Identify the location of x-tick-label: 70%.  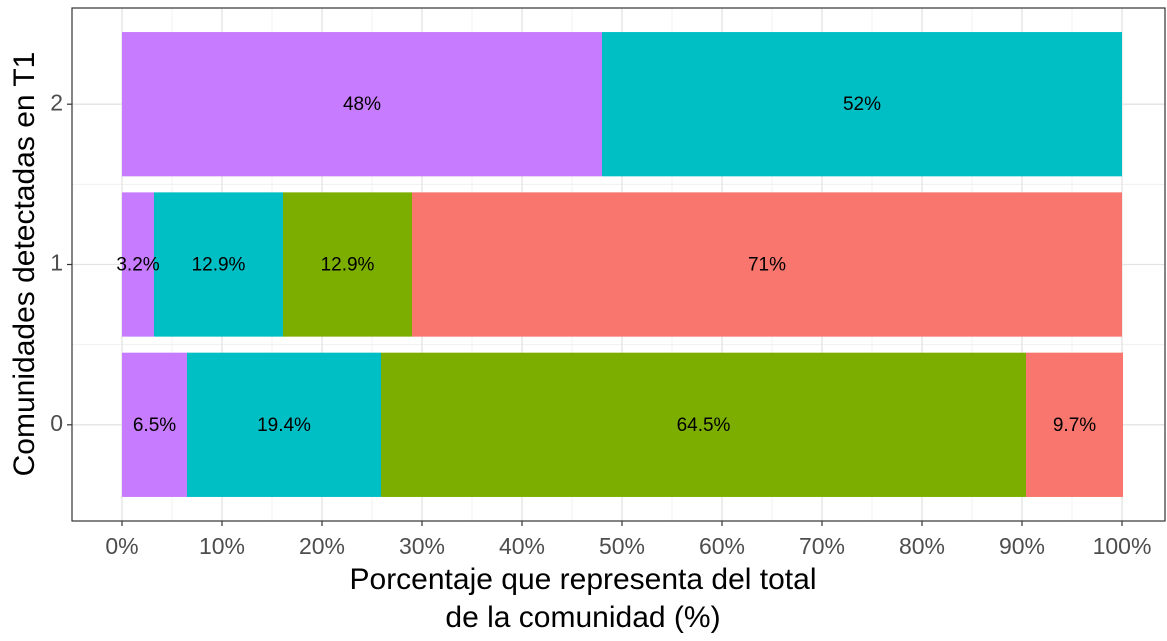
(822, 546).